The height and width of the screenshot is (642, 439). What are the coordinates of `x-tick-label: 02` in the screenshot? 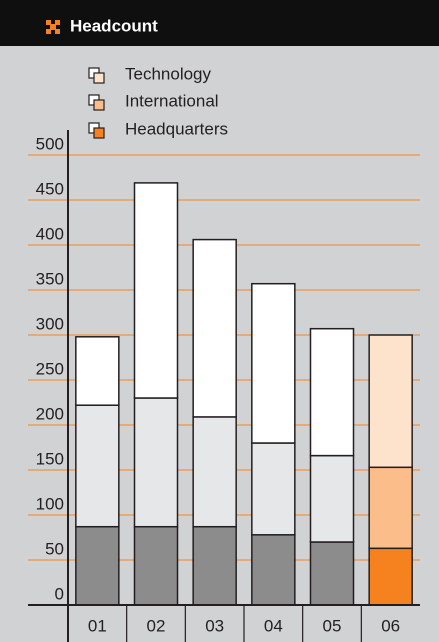 It's located at (156, 625).